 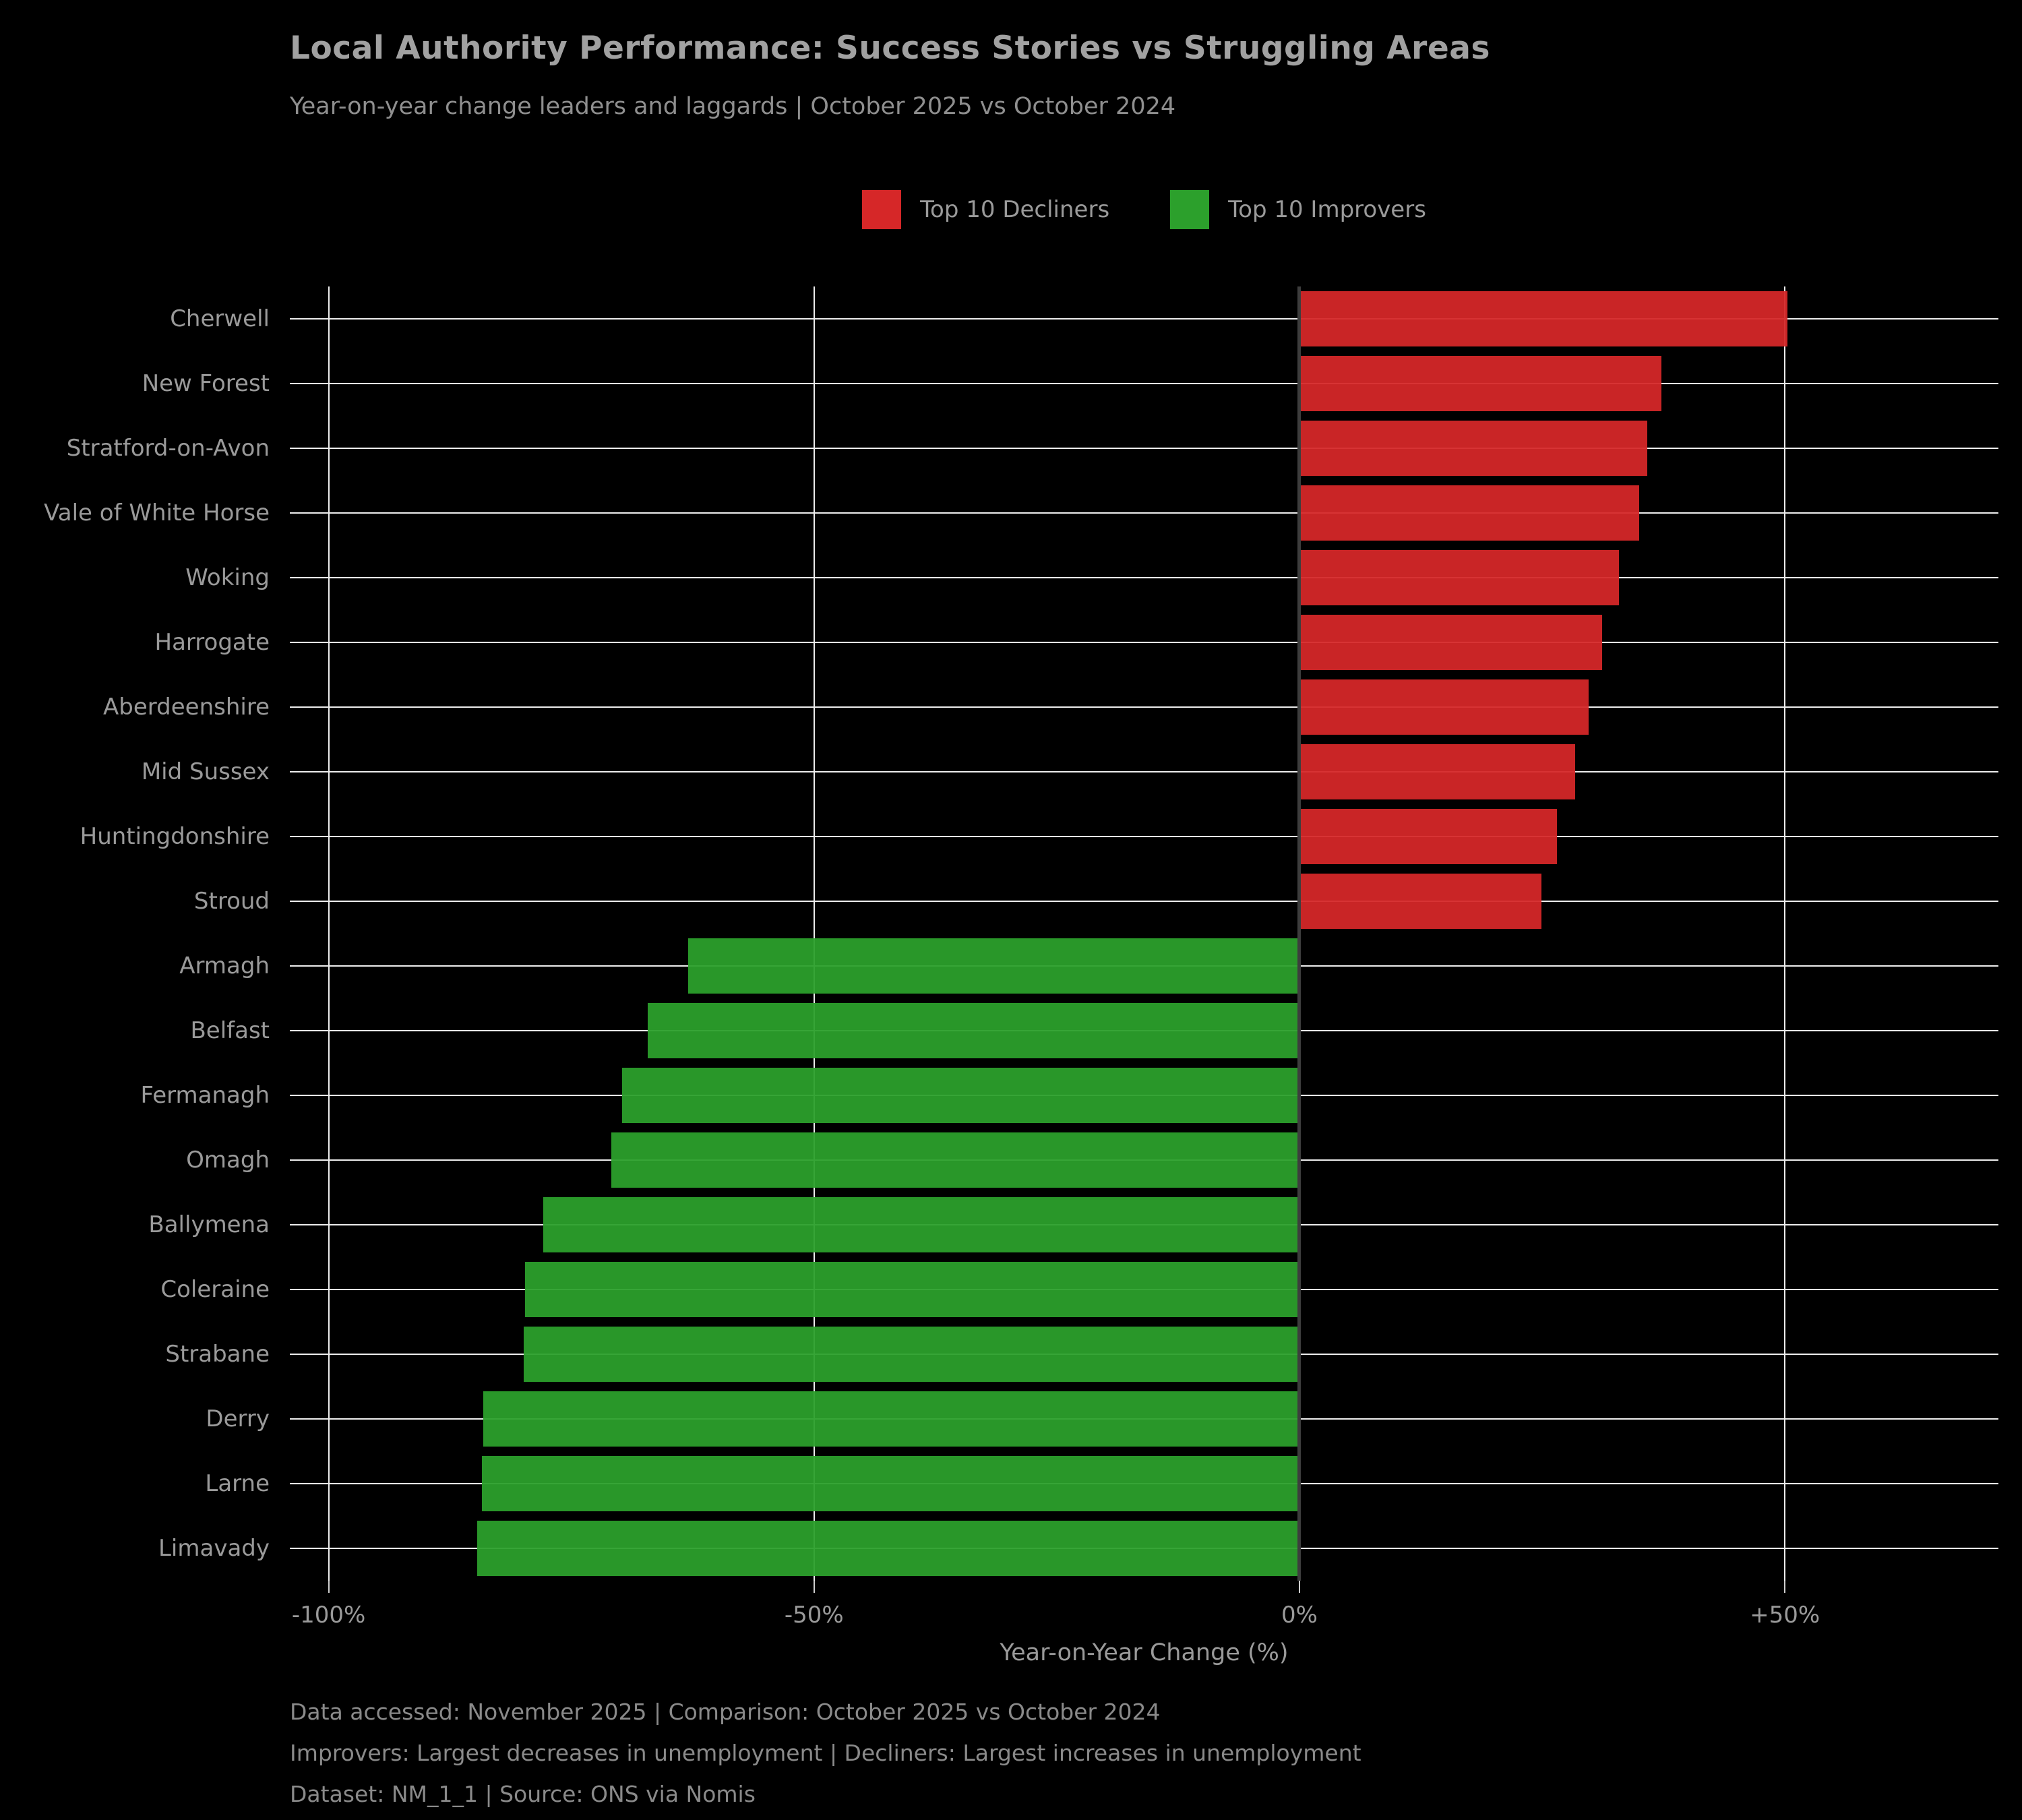 What do you see at coordinates (175, 836) in the screenshot?
I see `y-axis-label-huntingdonshire: Huntingdonshire` at bounding box center [175, 836].